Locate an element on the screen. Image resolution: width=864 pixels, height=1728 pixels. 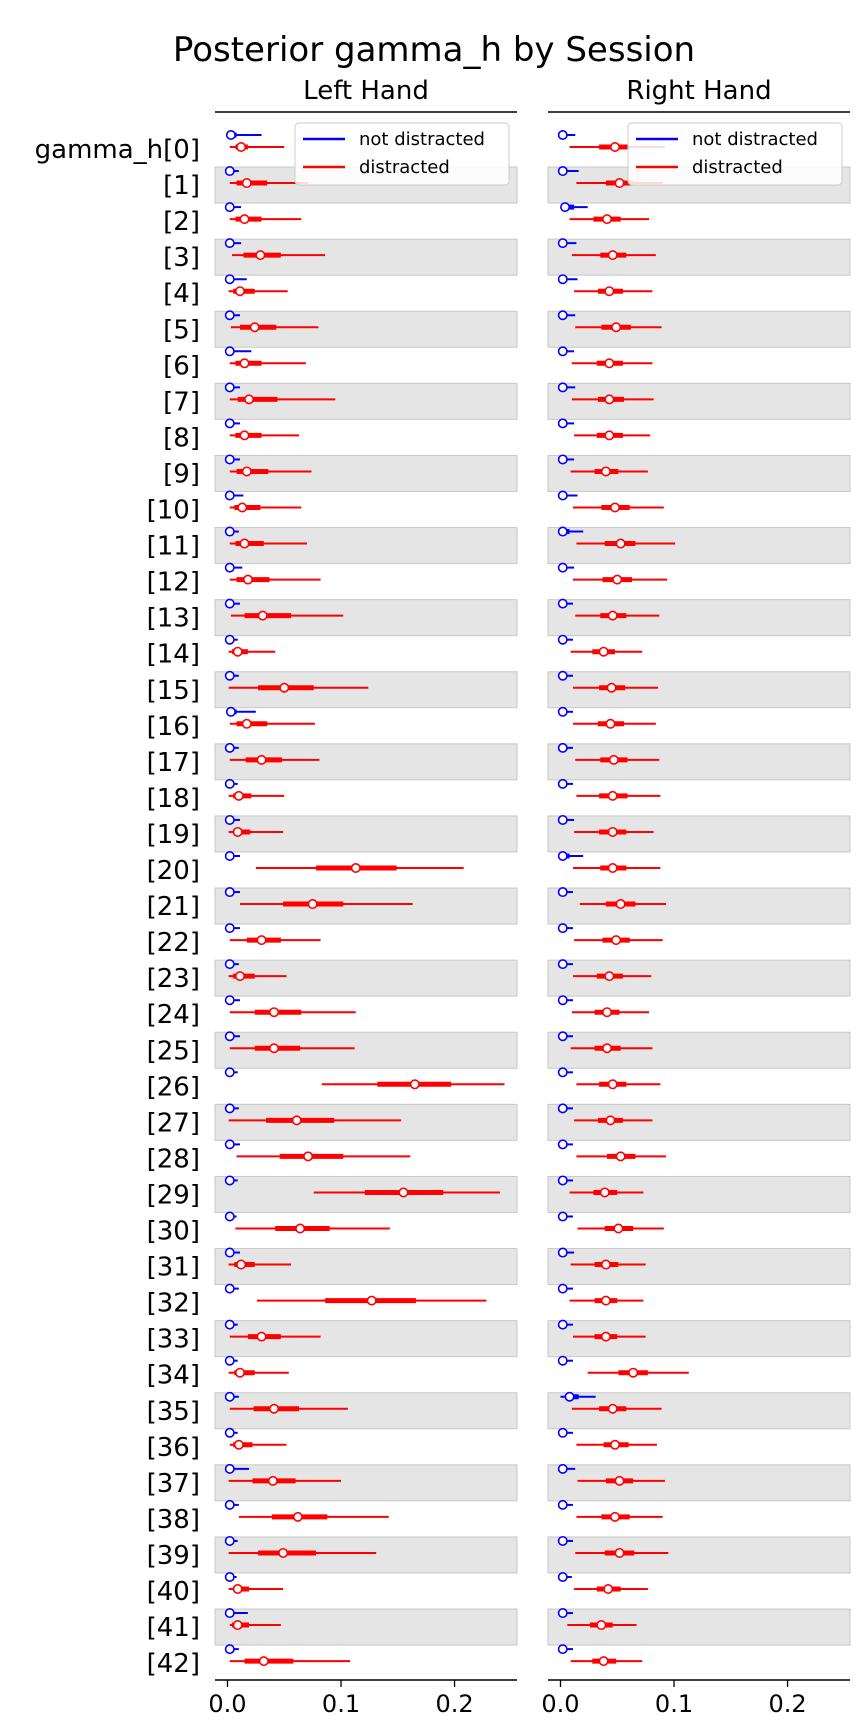
row-label: [39] is located at coordinates (173, 1556).